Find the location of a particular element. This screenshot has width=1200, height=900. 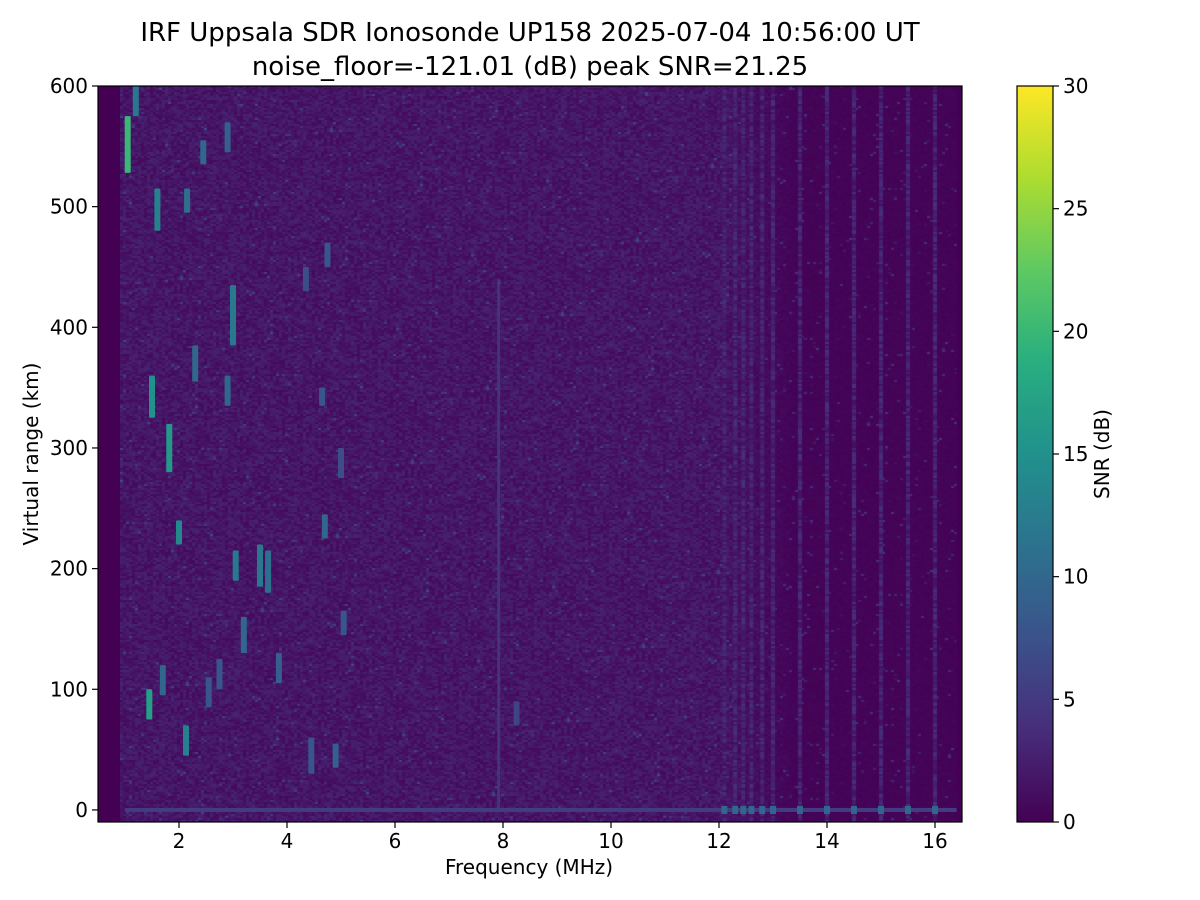

x-tick-label: 8 is located at coordinates (503, 841).